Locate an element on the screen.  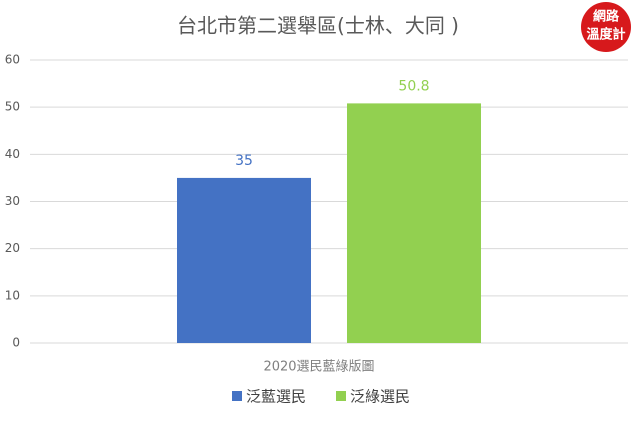
legend-label: 泛綠選民 is located at coordinates (380, 397).